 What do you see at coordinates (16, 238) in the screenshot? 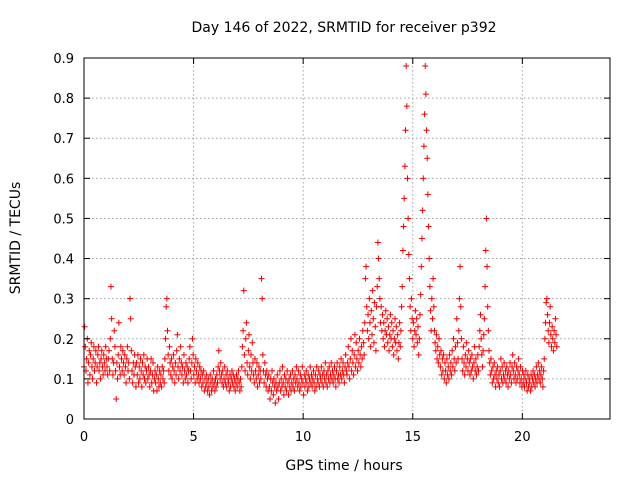
I see `y-axis-label: SRMTID / TECUs` at bounding box center [16, 238].